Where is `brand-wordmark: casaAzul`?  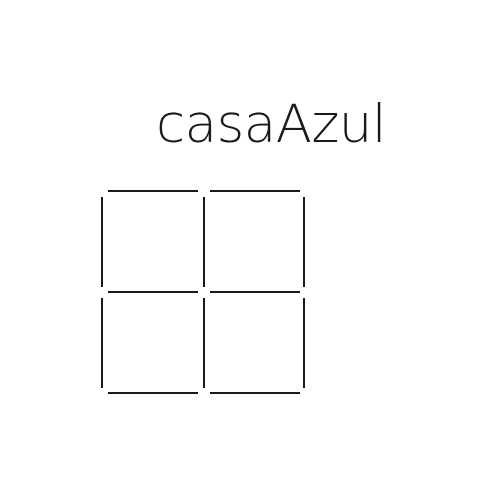
brand-wordmark: casaAzul is located at coordinates (271, 124).